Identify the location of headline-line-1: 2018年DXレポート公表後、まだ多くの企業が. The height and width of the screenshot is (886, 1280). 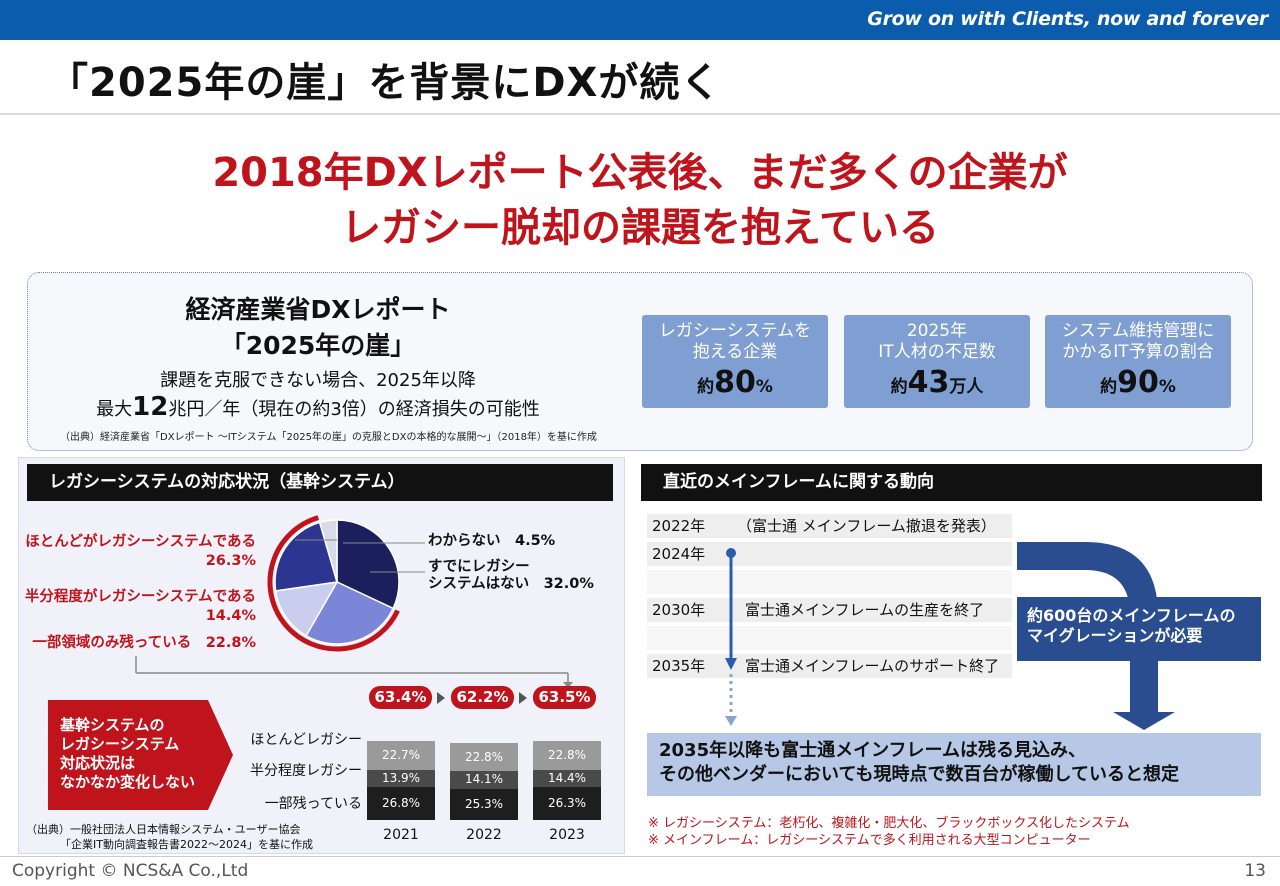
(640, 173).